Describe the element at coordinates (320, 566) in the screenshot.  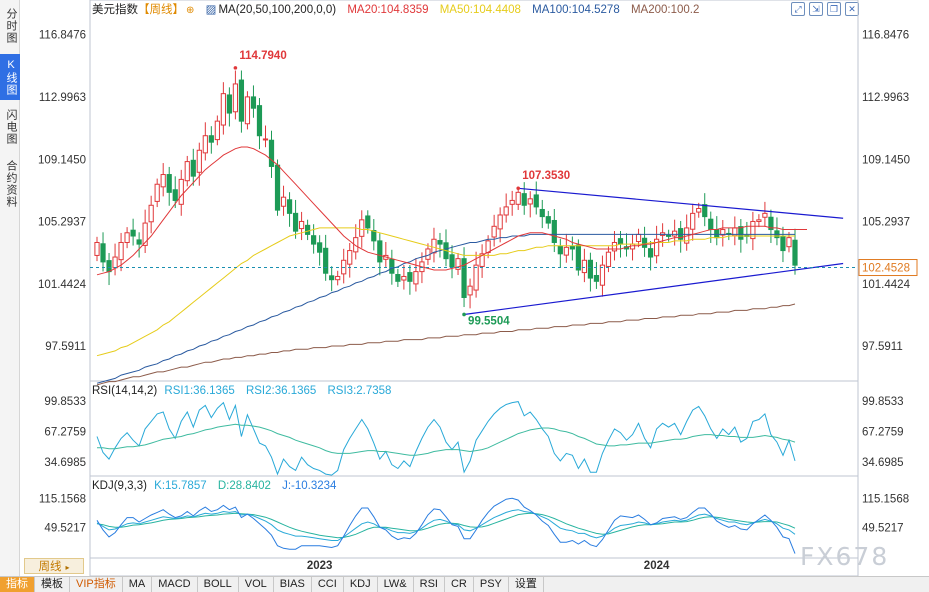
I see `x-tick-label: 2023` at that location.